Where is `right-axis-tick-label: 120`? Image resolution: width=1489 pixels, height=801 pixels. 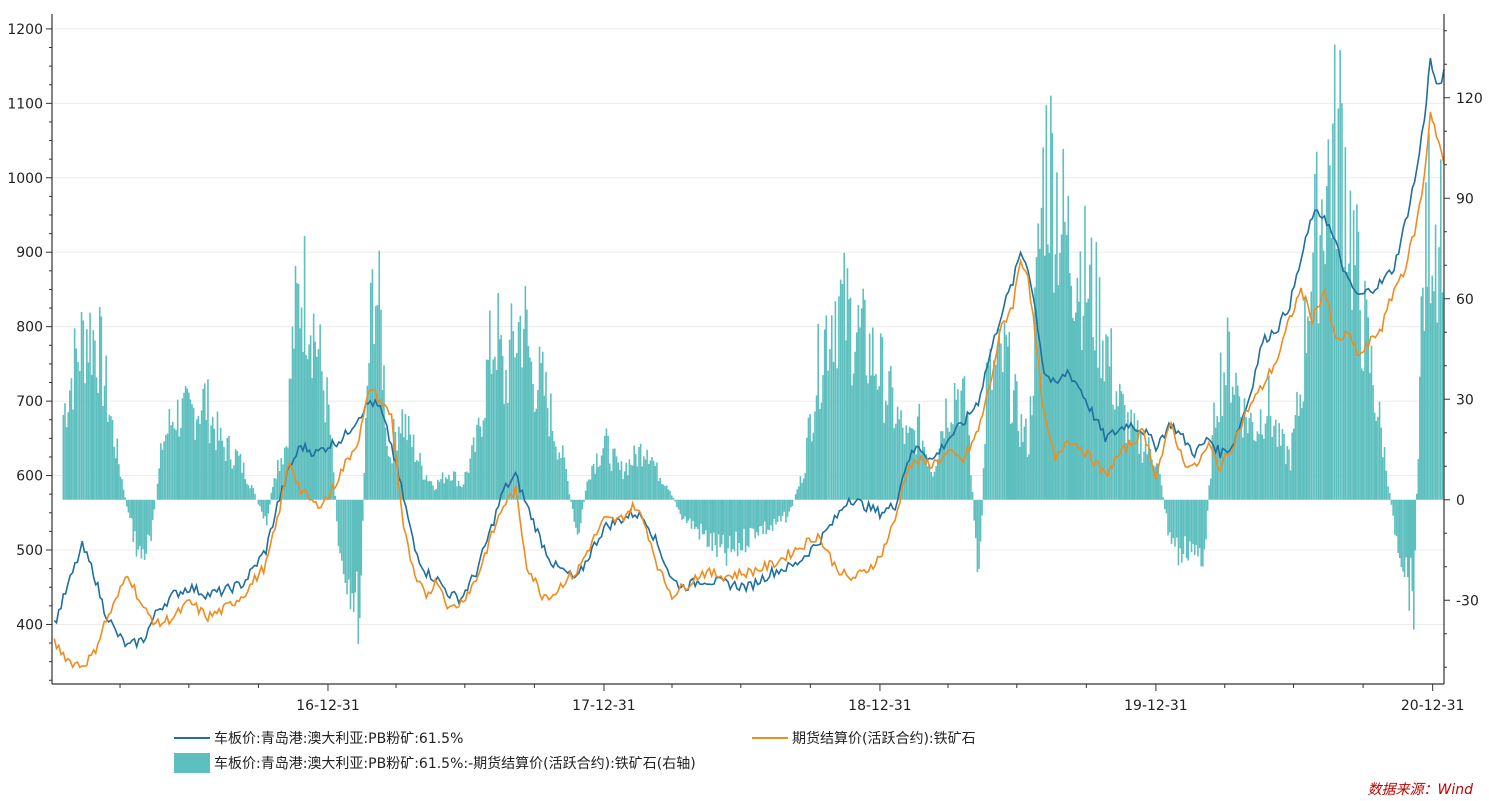
right-axis-tick-label: 120 is located at coordinates (1469, 99).